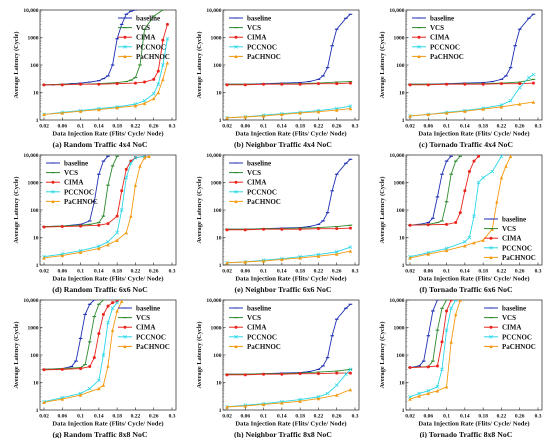  I want to click on subplot-caption: (g) Random Traffic 8x8 NoC, so click(100, 434).